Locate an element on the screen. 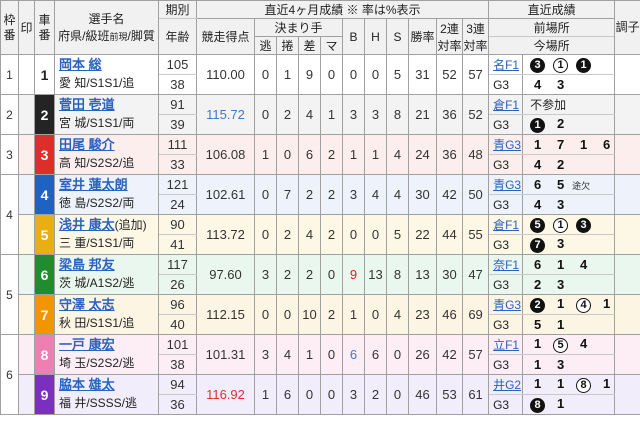 This screenshot has width=640, height=427. rider-name-line: 守澤 太志 is located at coordinates (108, 305).